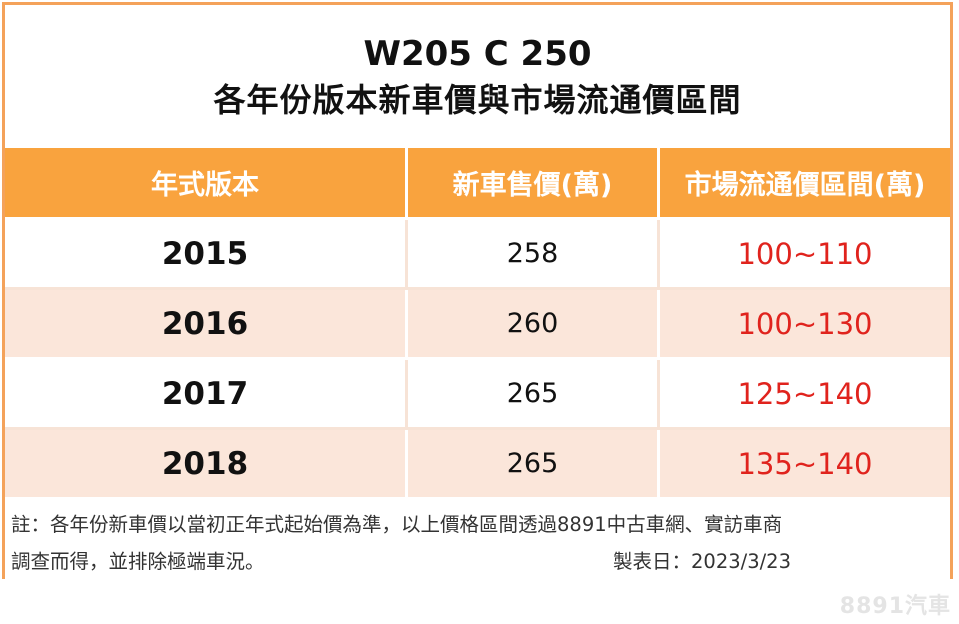 The width and height of the screenshot is (959, 624). Describe the element at coordinates (805, 463) in the screenshot. I see `market-range-cell: 135~140` at that location.